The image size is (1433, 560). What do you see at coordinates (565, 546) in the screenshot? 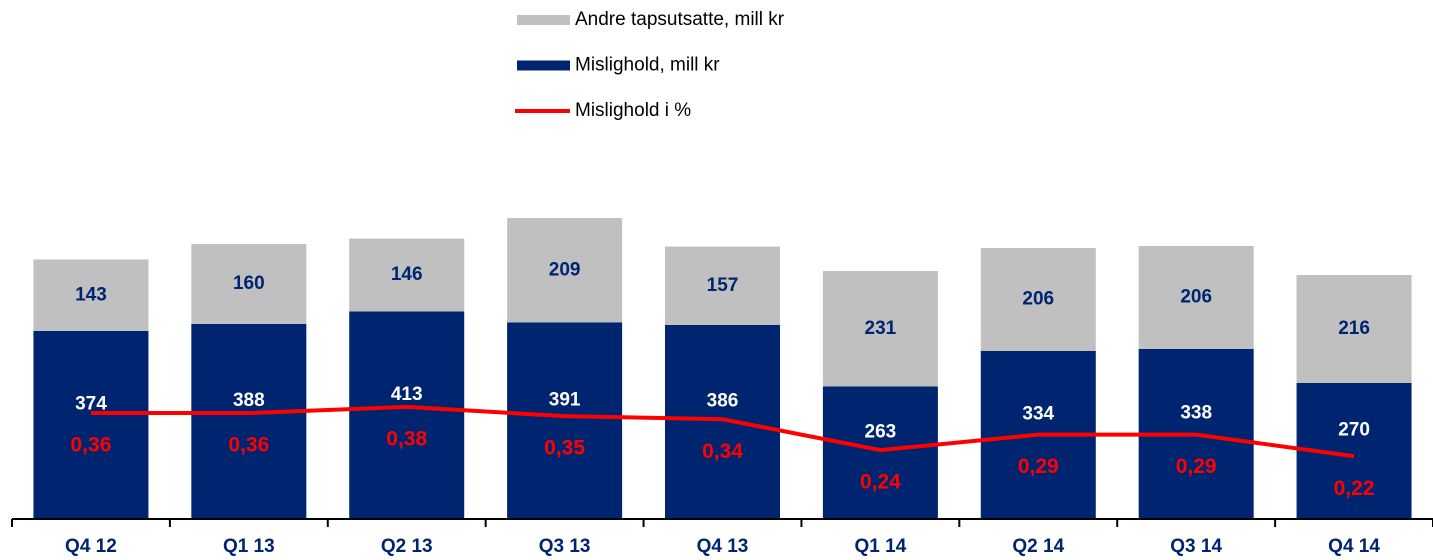
I see `x-tick-label: Q3 13` at bounding box center [565, 546].